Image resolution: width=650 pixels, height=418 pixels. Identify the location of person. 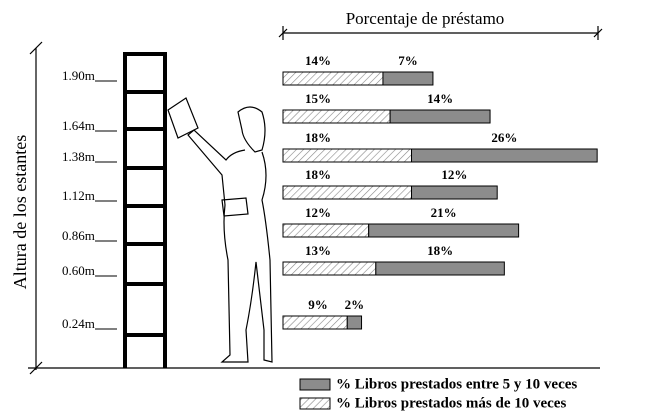
(220, 230).